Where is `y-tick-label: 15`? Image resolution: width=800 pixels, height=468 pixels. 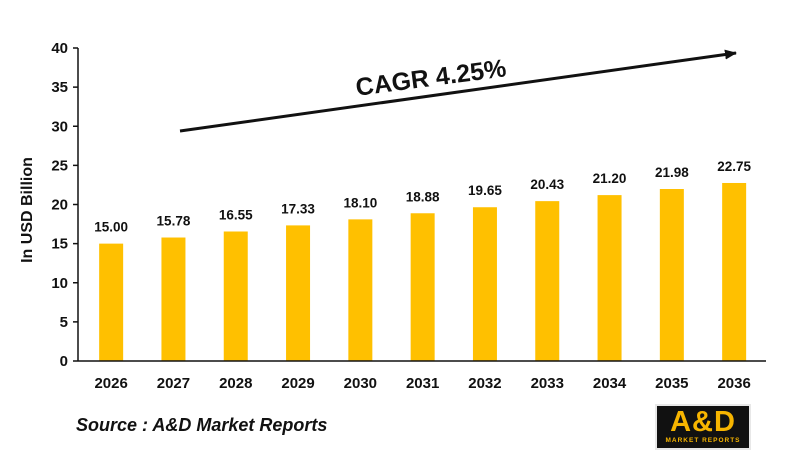
y-tick-label: 15 is located at coordinates (59, 244).